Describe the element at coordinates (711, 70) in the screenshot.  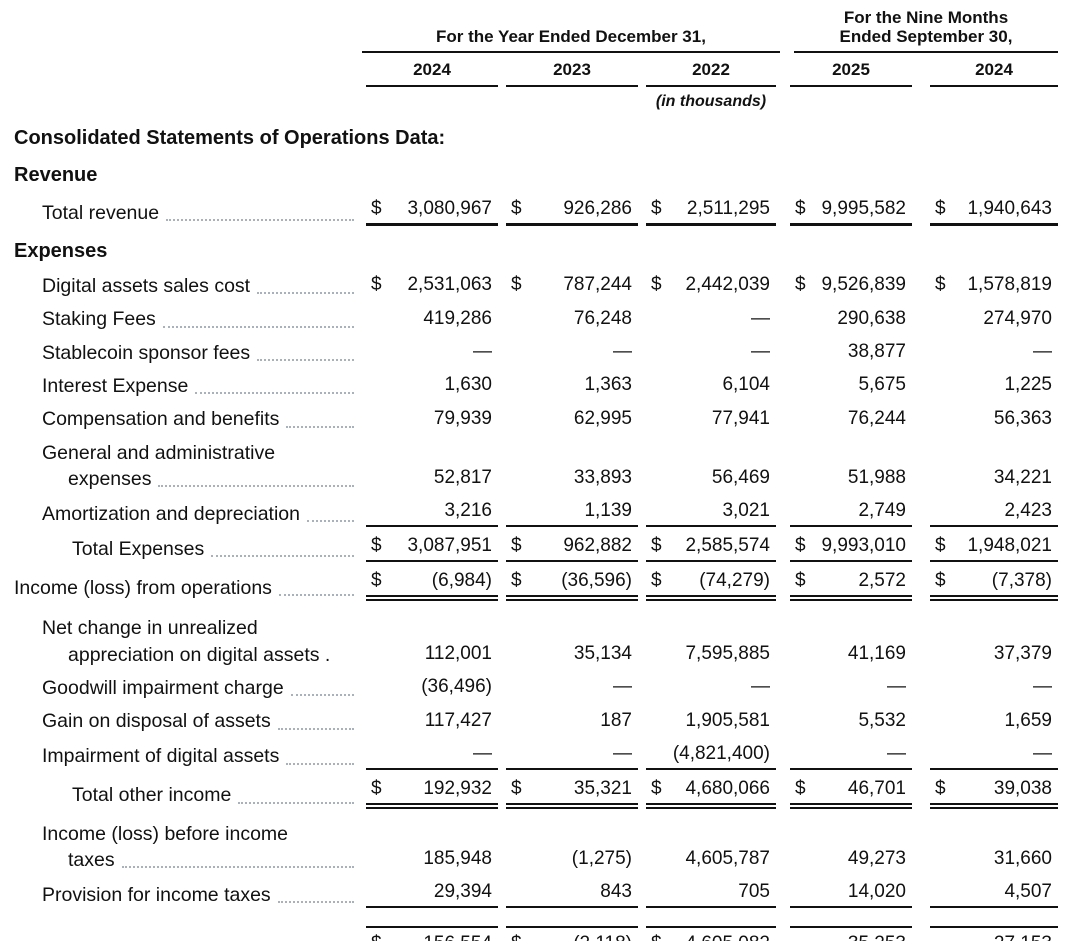
I see `year-column-header-2022: 2022` at that location.